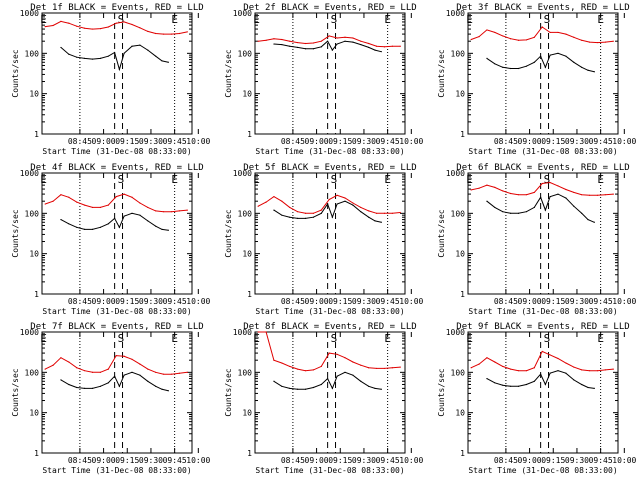 This screenshot has height=485, width=640. What do you see at coordinates (247, 254) in the screenshot?
I see `y-tick-label: 10` at bounding box center [247, 254].